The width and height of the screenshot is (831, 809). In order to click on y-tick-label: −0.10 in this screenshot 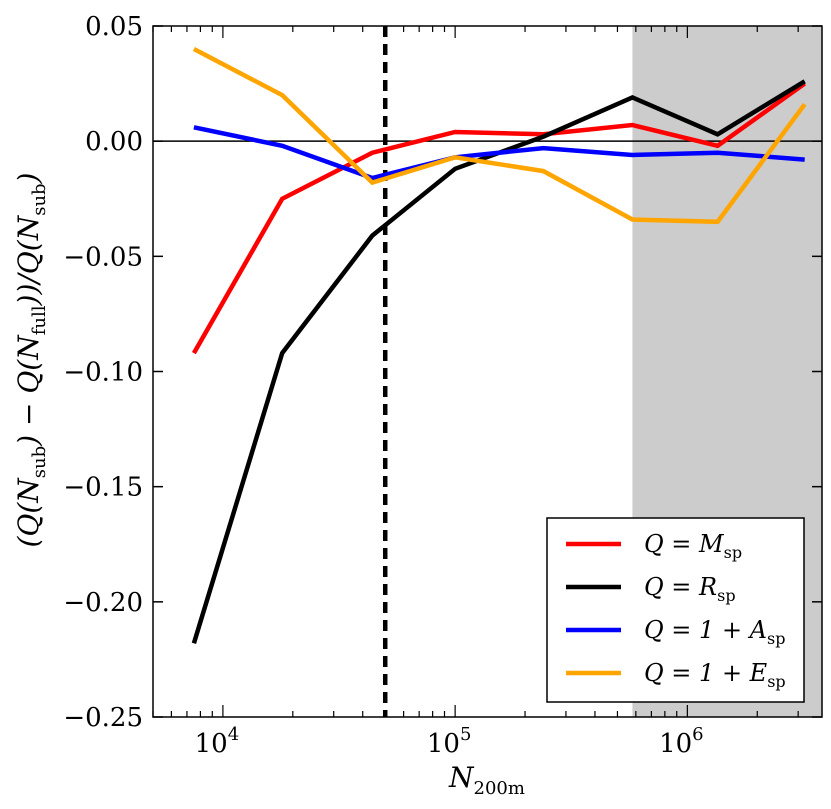, I will do `click(103, 373)`.